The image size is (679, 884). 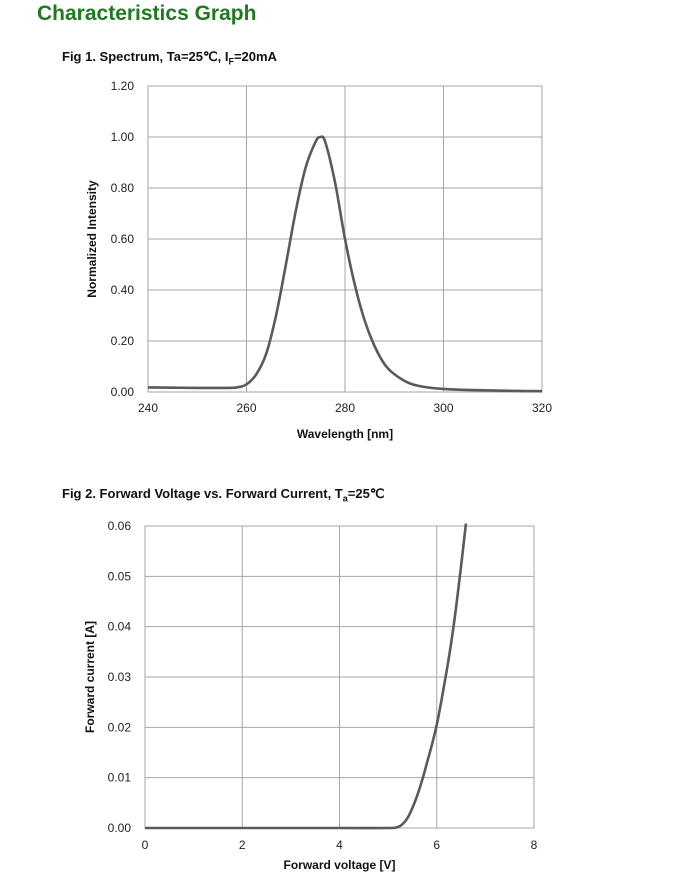 I want to click on x-axis-label: Wavelength [nm], so click(x=345, y=434).